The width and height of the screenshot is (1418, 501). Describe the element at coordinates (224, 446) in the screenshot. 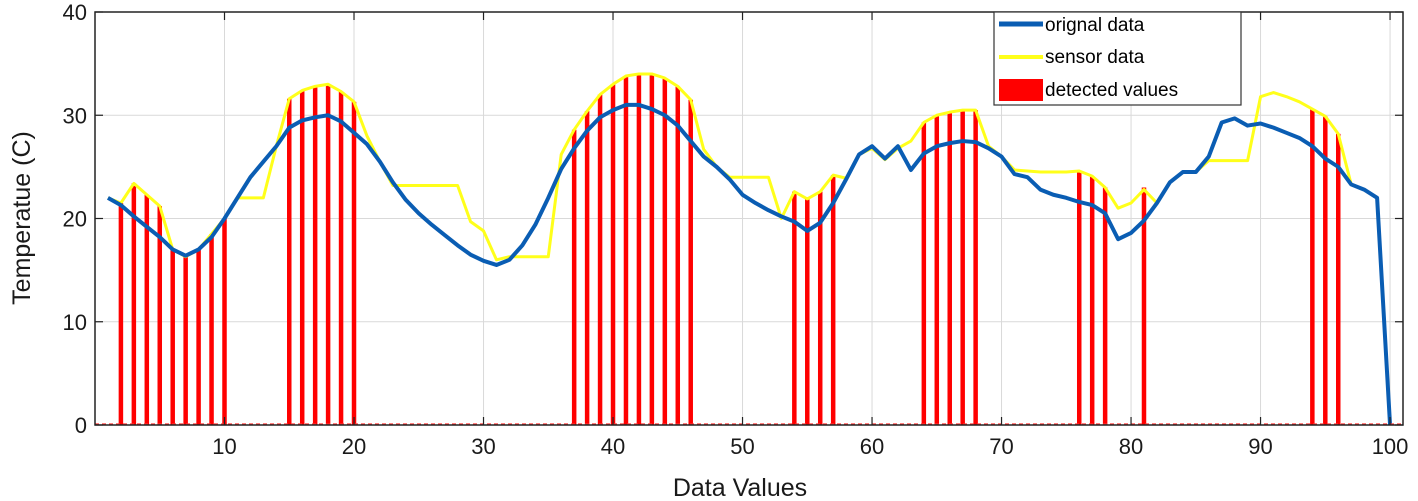

I see `x-tick-label: 10` at that location.